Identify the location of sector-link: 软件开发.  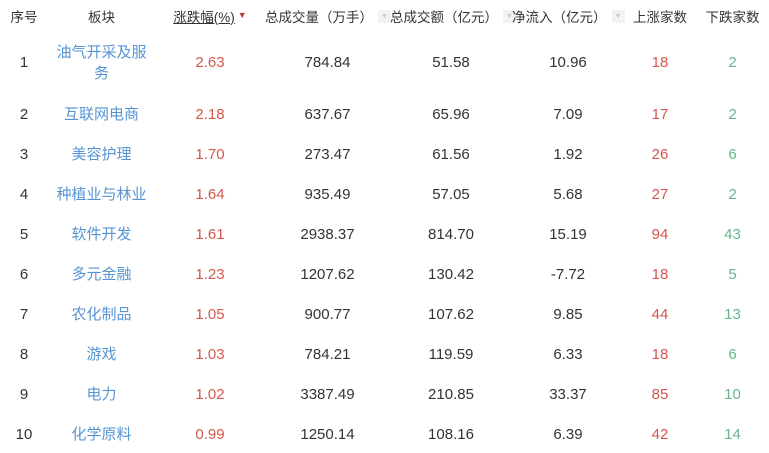
(101, 234).